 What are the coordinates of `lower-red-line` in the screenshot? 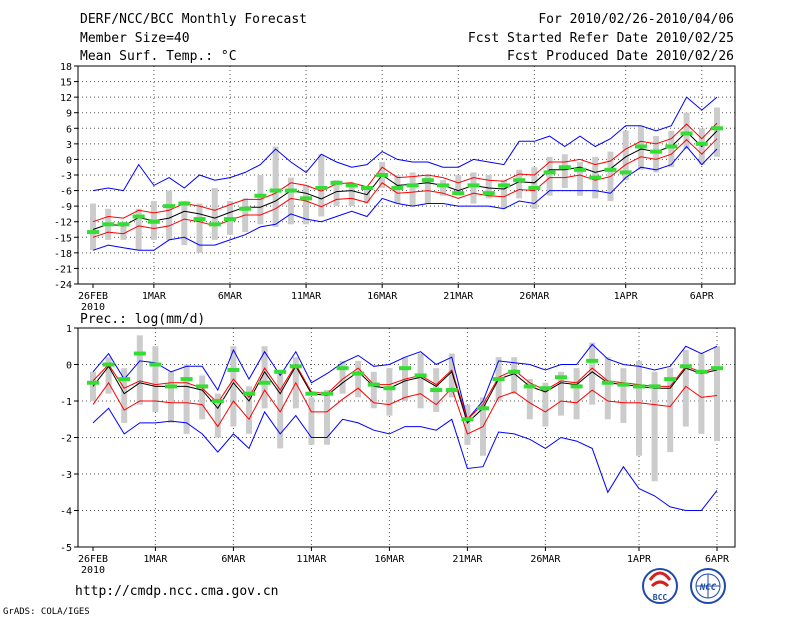 It's located at (405, 408).